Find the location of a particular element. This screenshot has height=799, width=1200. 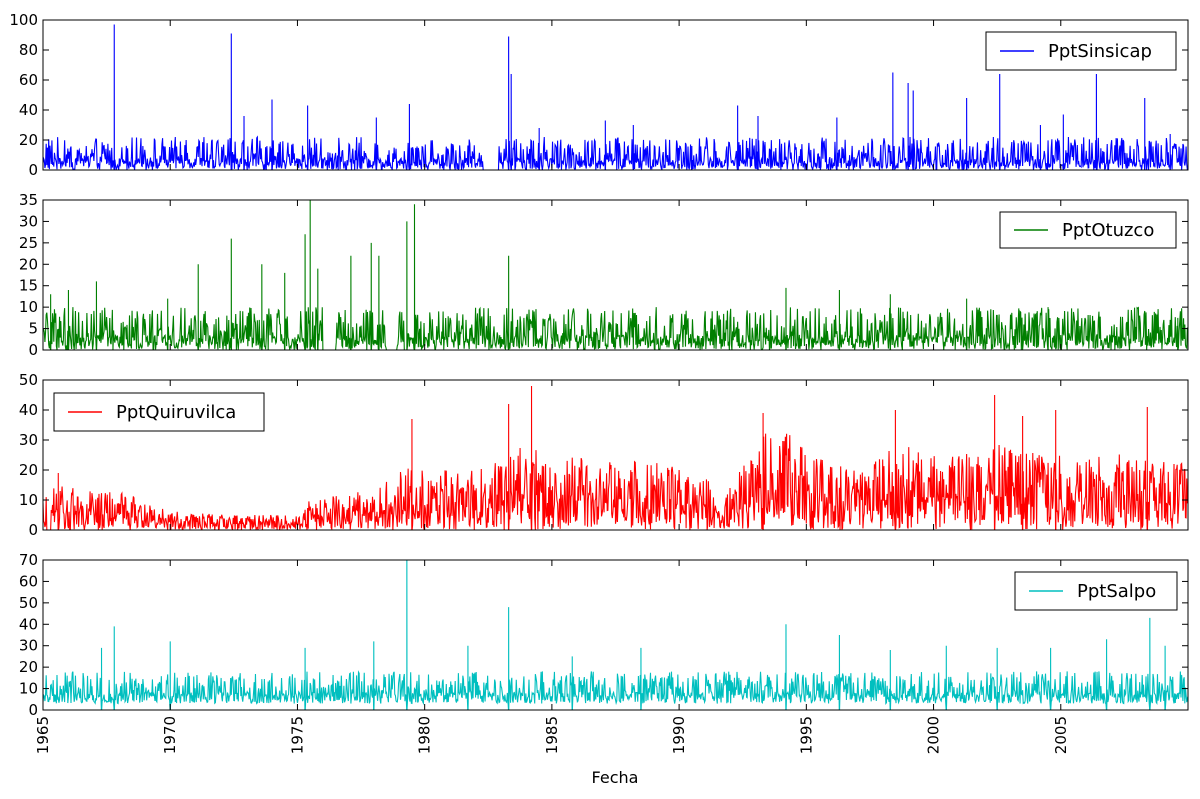

legend-PptQuiruvilca: PptQuiruvilca is located at coordinates (159, 412).